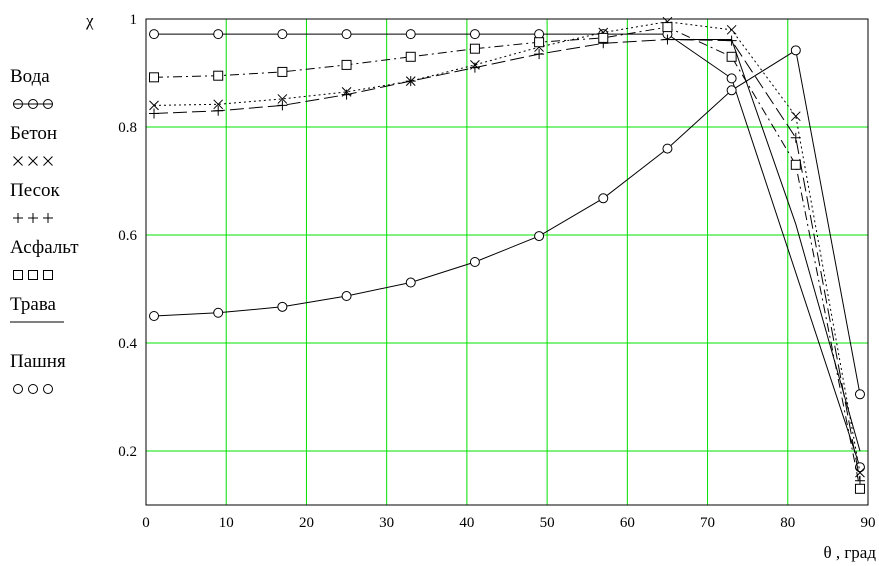 The width and height of the screenshot is (879, 566). Describe the element at coordinates (44, 230) in the screenshot. I see `legend: Вода Бетон Песок Асфальт Трава Пашня` at that location.